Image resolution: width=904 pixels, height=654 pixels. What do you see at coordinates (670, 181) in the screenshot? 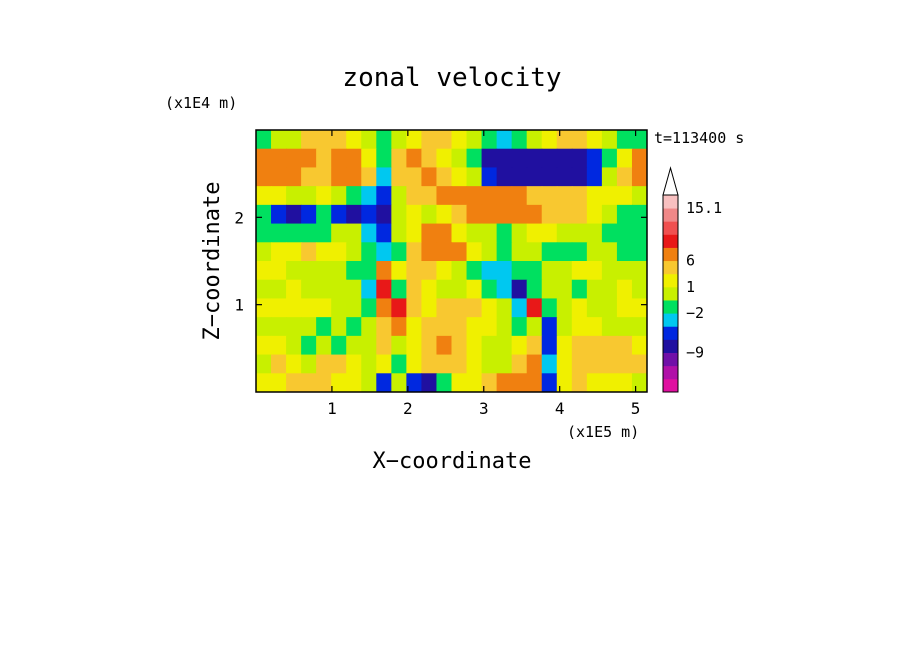
I see `colorbar-extend-arrow` at bounding box center [670, 181].